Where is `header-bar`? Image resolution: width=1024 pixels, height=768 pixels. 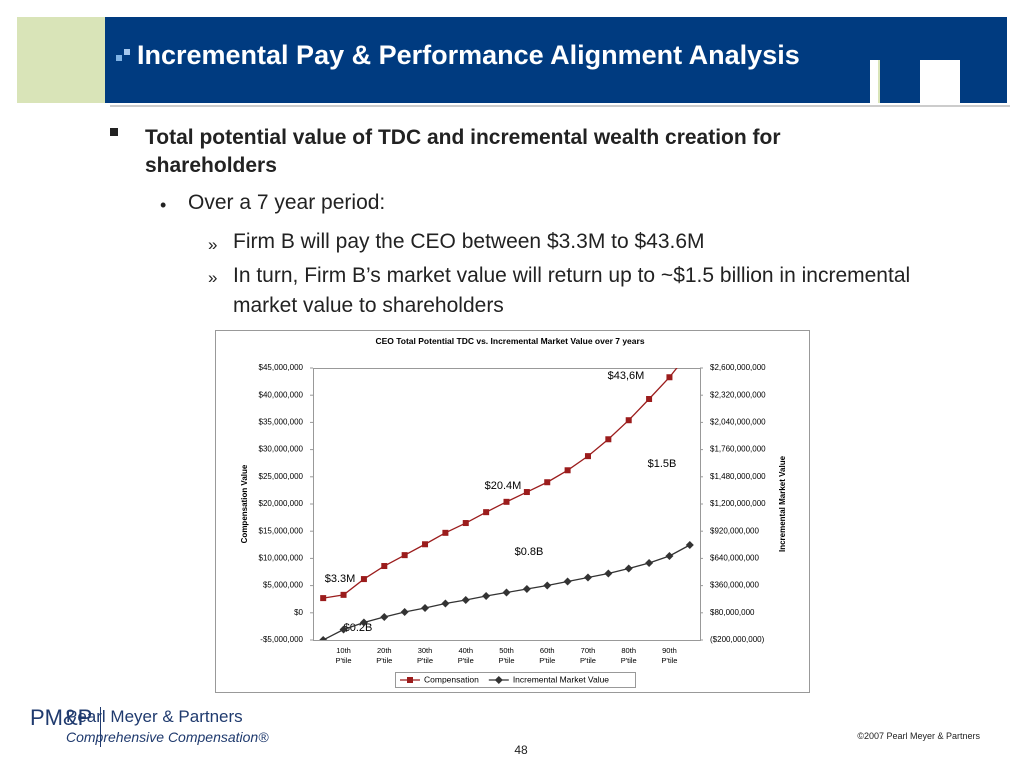
header-bar is located at coordinates (487, 60).